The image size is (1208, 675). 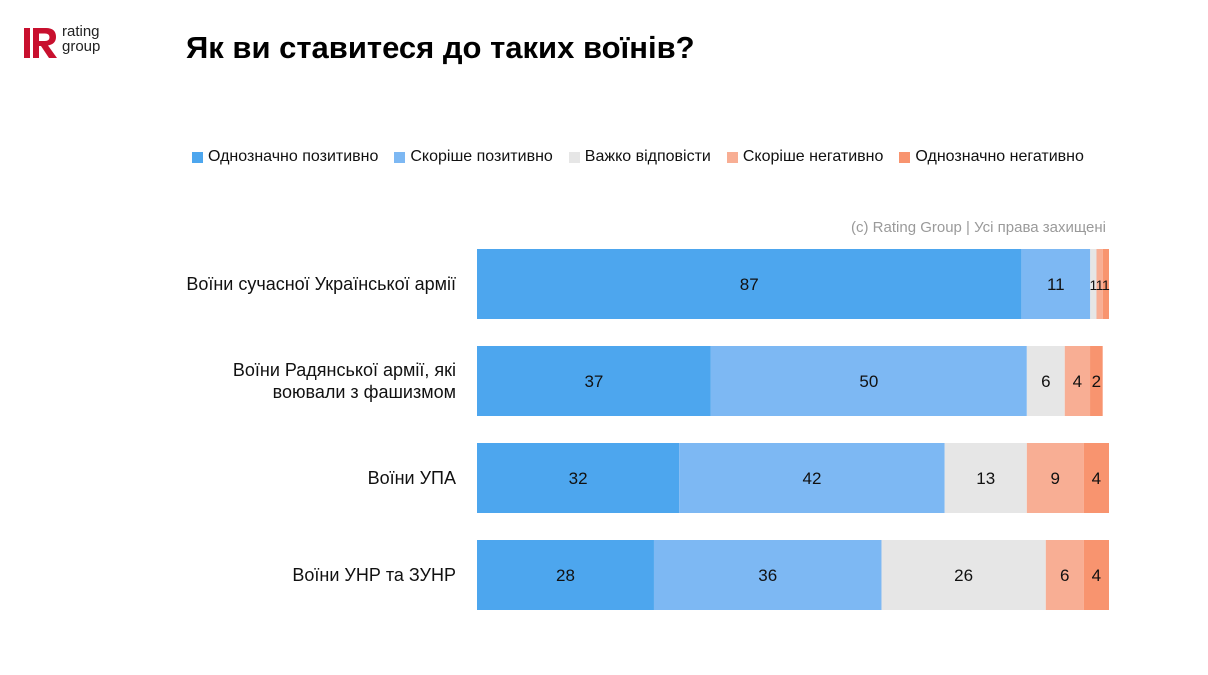 I want to click on copyright-note: (c) Rating Group | Усі права захищені, so click(x=978, y=227).